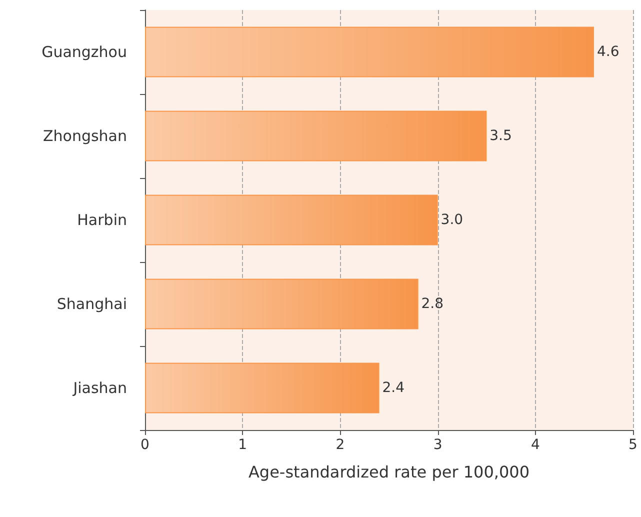 This screenshot has height=517, width=641. What do you see at coordinates (102, 220) in the screenshot?
I see `y-tick-label: Harbin` at bounding box center [102, 220].